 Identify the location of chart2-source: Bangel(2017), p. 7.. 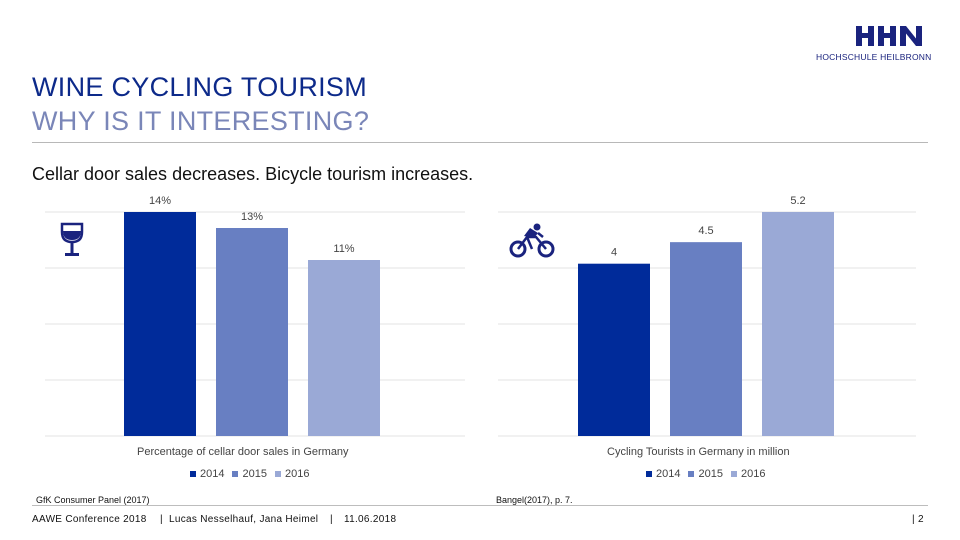
(534, 500).